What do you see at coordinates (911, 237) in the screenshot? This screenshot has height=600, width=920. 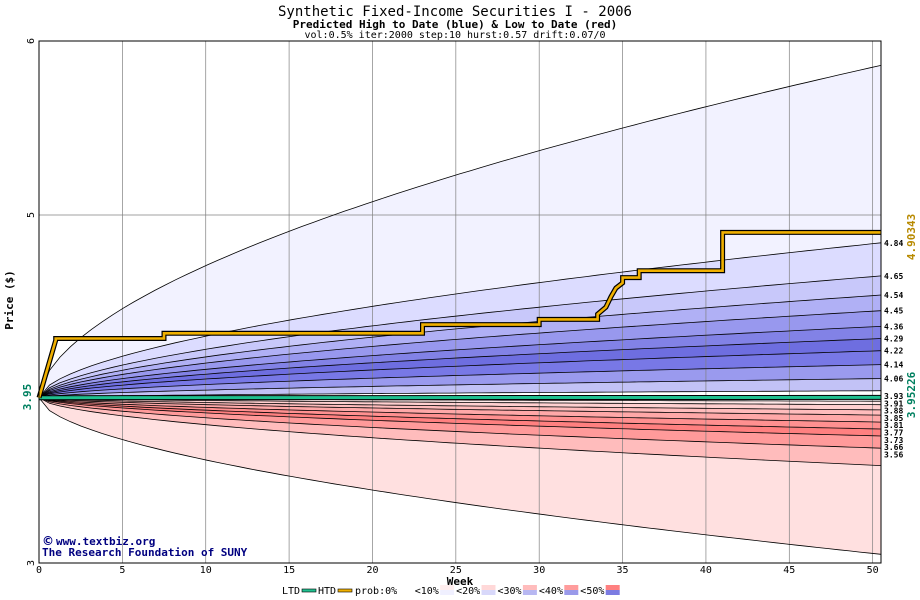 I see `high-to-date-final-label: 4.90343` at bounding box center [911, 237].